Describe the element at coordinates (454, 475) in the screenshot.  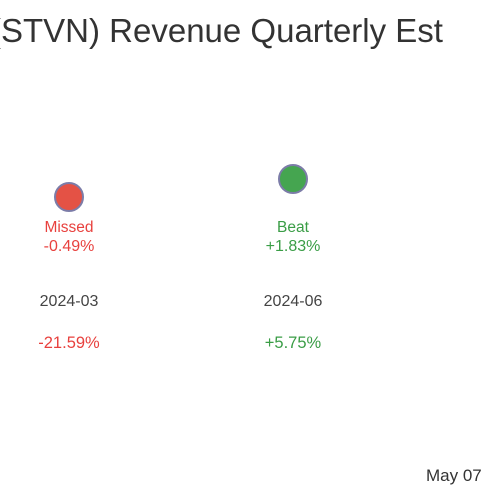
I see `footer-date: May 07` at that location.